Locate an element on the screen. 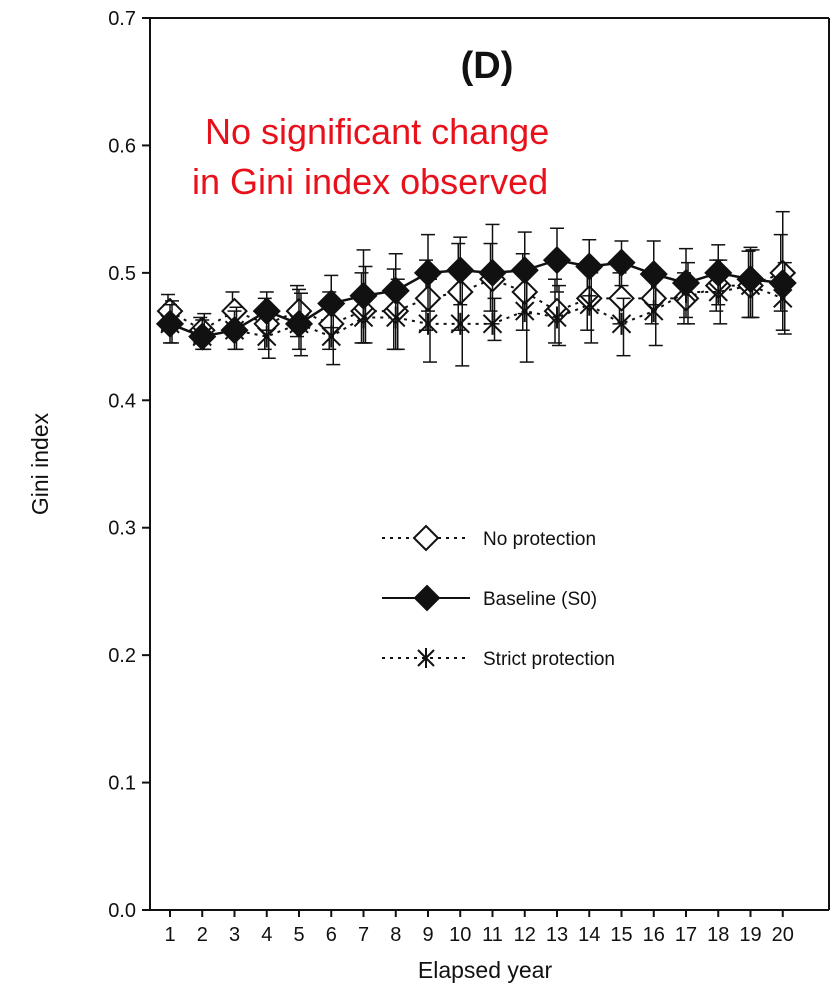  y-tick-label: 0.4 is located at coordinates (122, 401).